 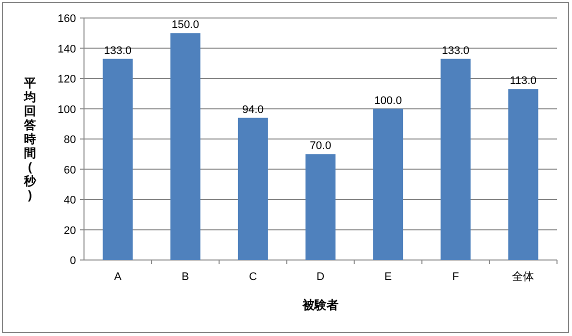 What do you see at coordinates (73, 261) in the screenshot?
I see `y-tick-label: 0` at bounding box center [73, 261].